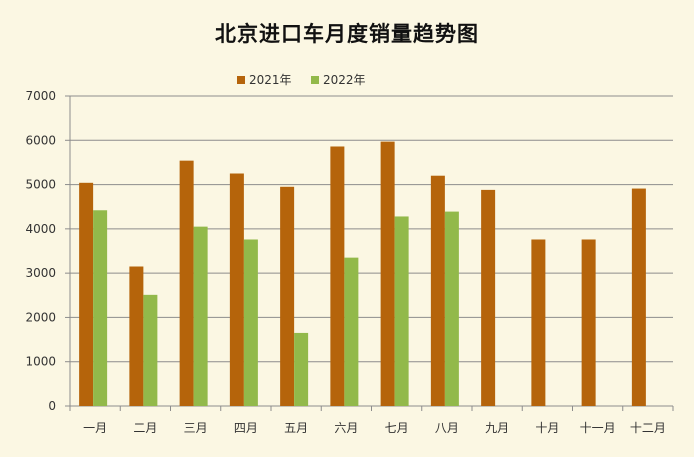 The width and height of the screenshot is (694, 457). I want to click on x-tick-label: 十二月, so click(648, 428).